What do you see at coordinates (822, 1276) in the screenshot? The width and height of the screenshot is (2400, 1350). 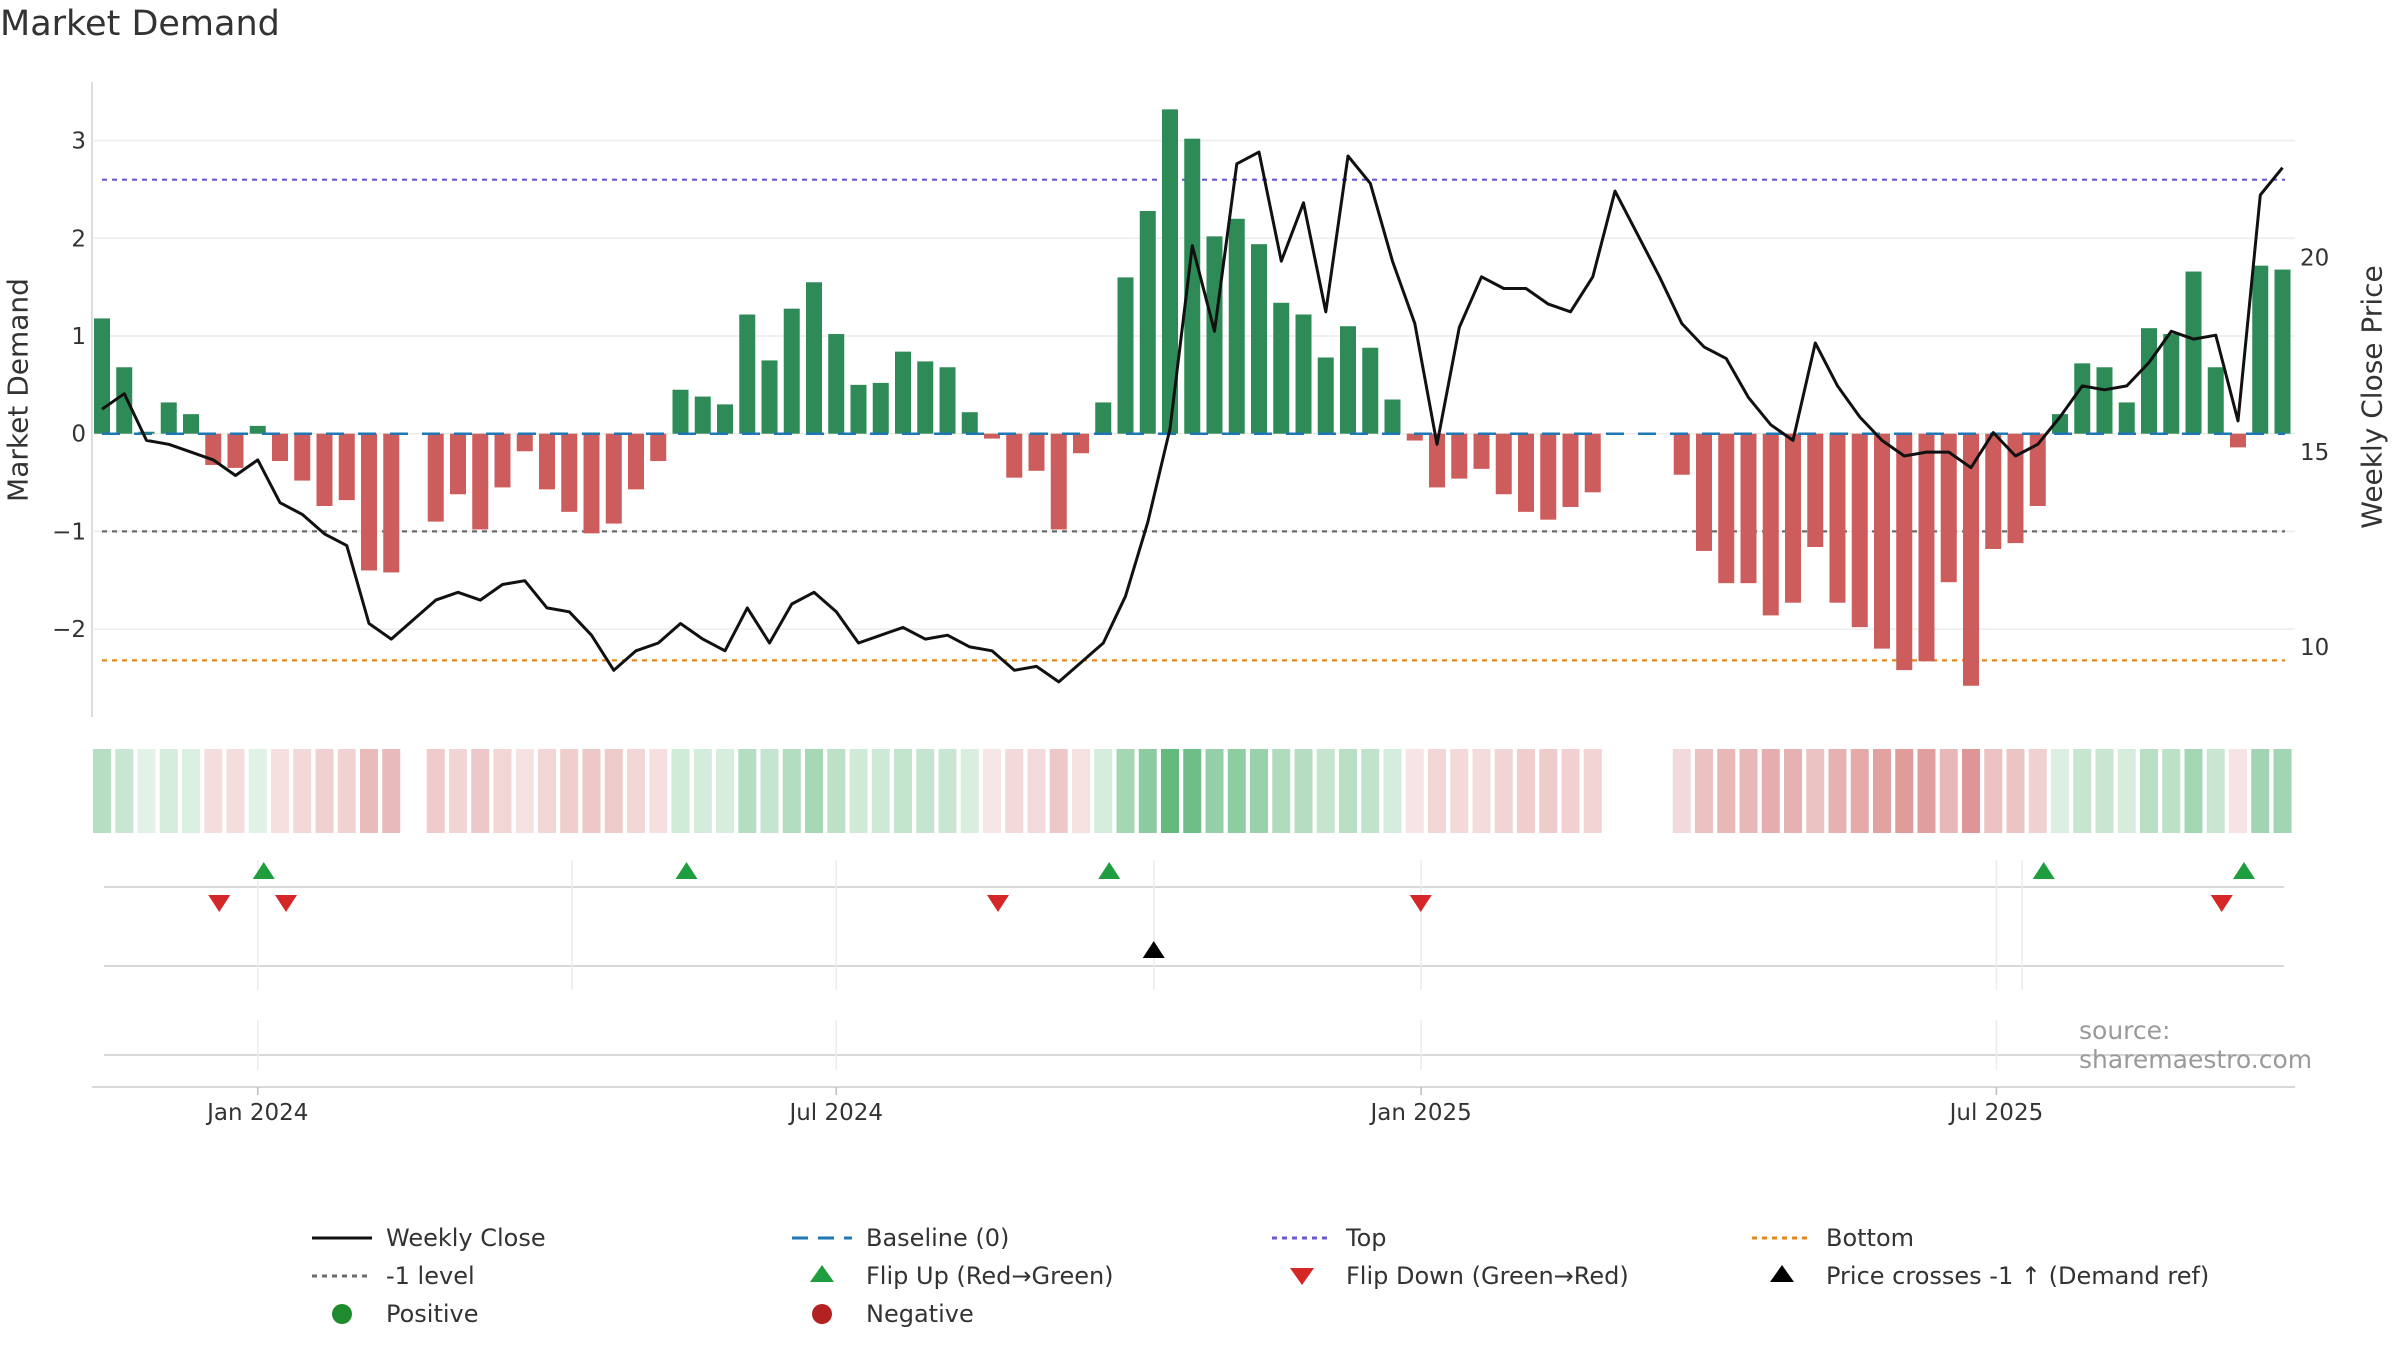 I see `flip-up-icon` at bounding box center [822, 1276].